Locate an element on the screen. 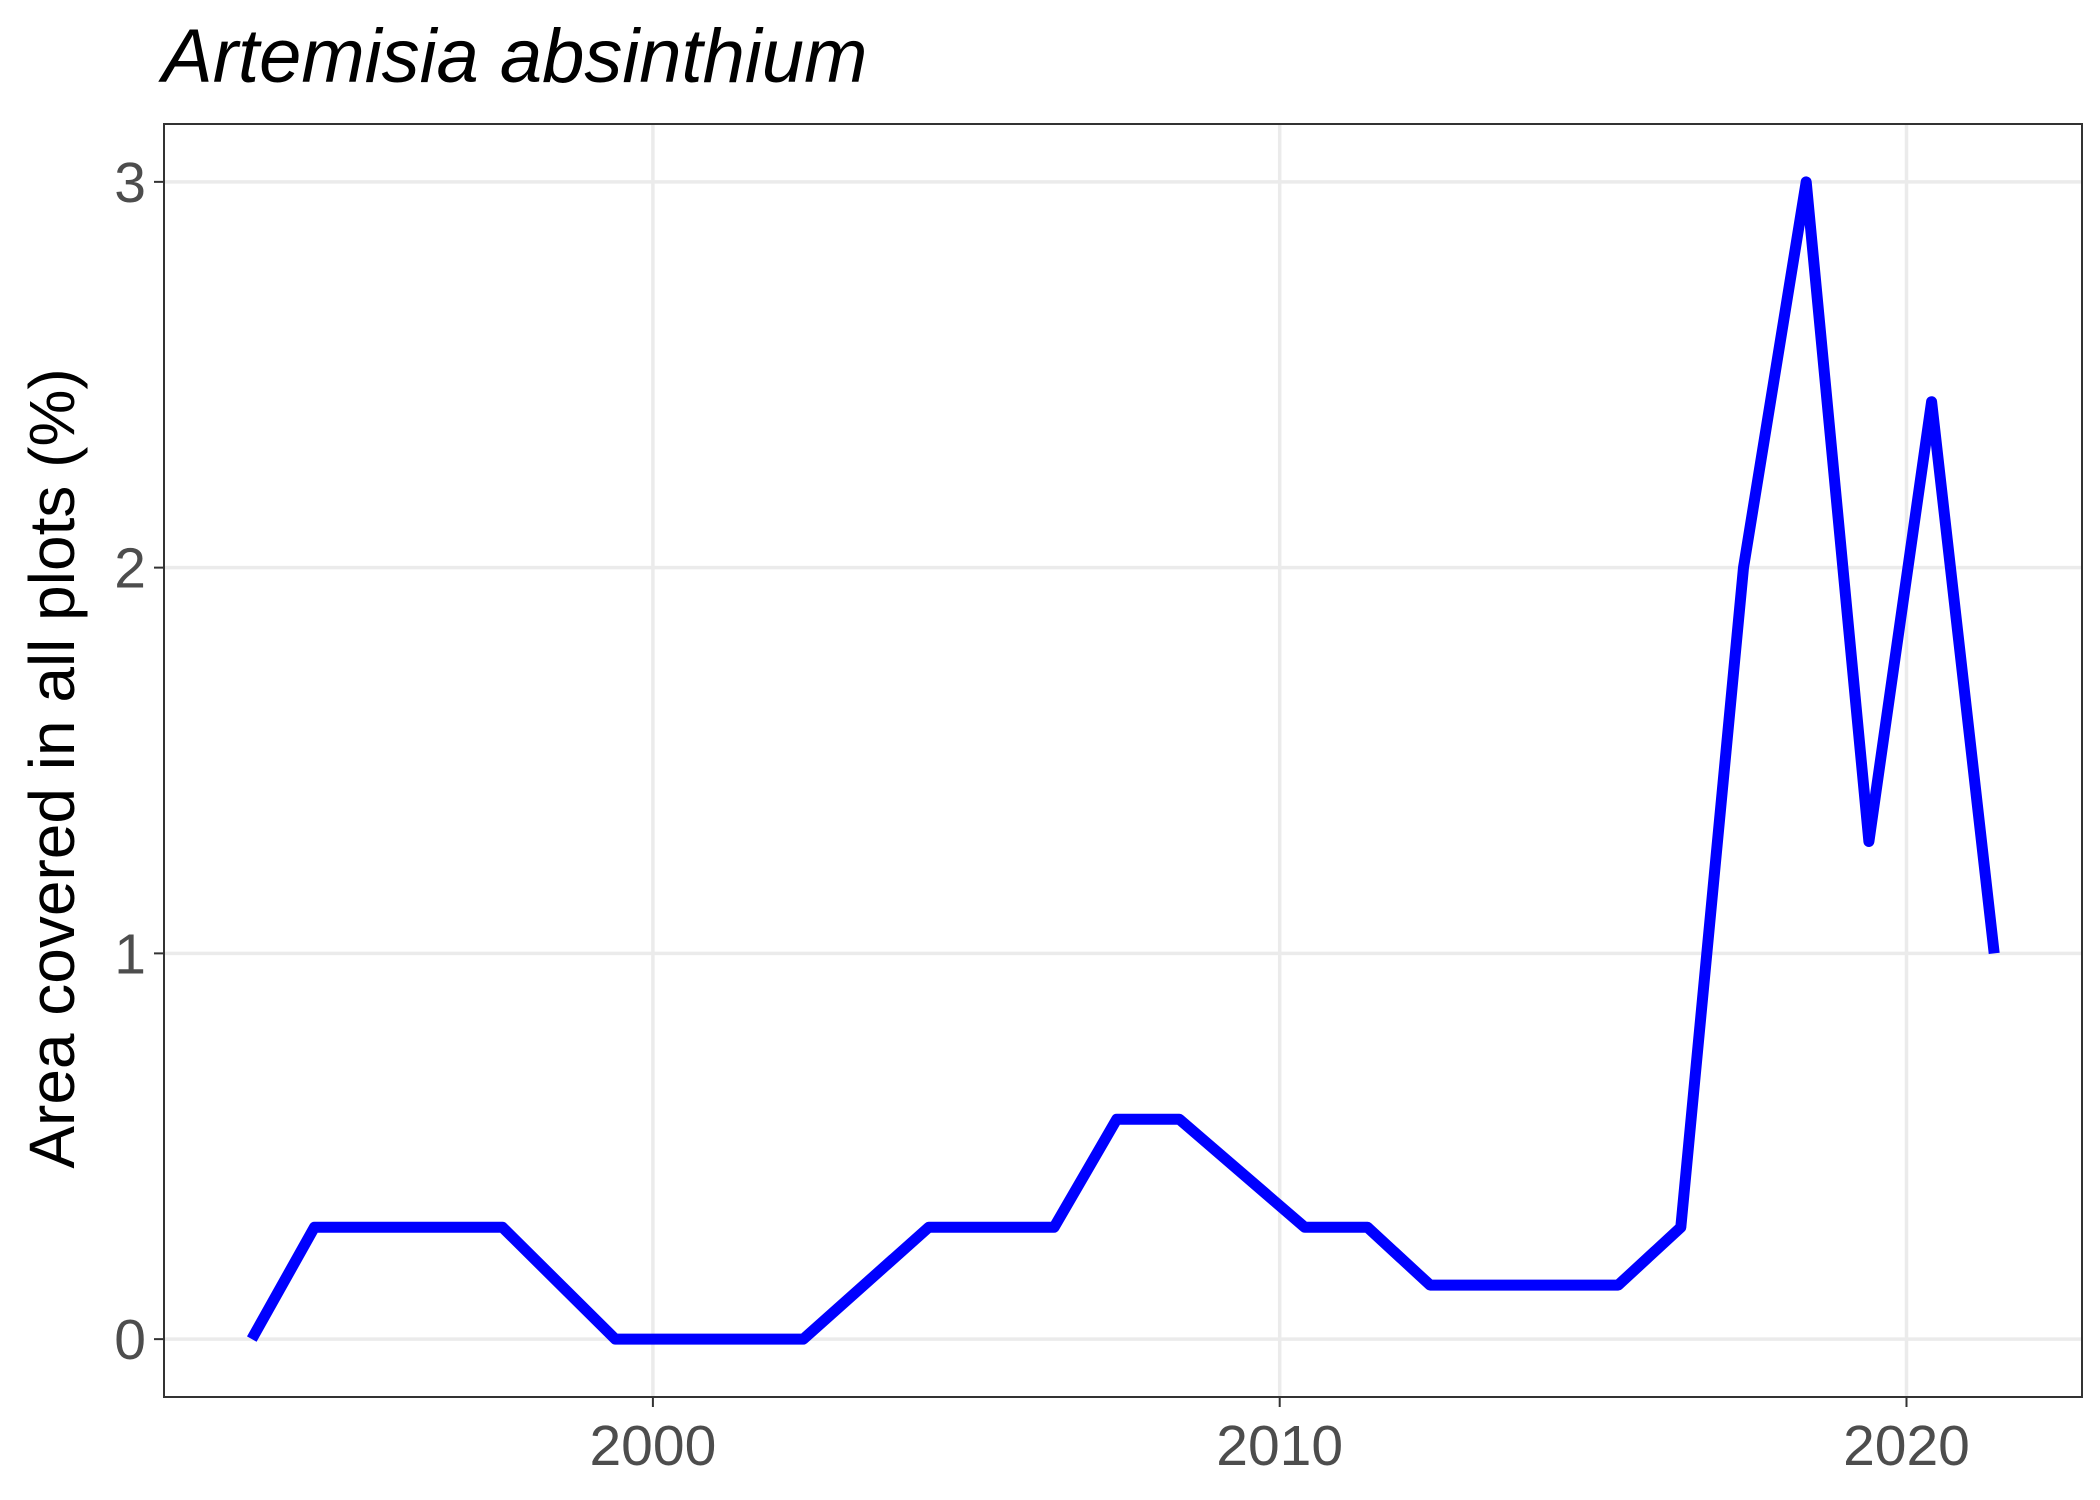 The width and height of the screenshot is (2100, 1500). y-tick-label: 1 is located at coordinates (130, 954).